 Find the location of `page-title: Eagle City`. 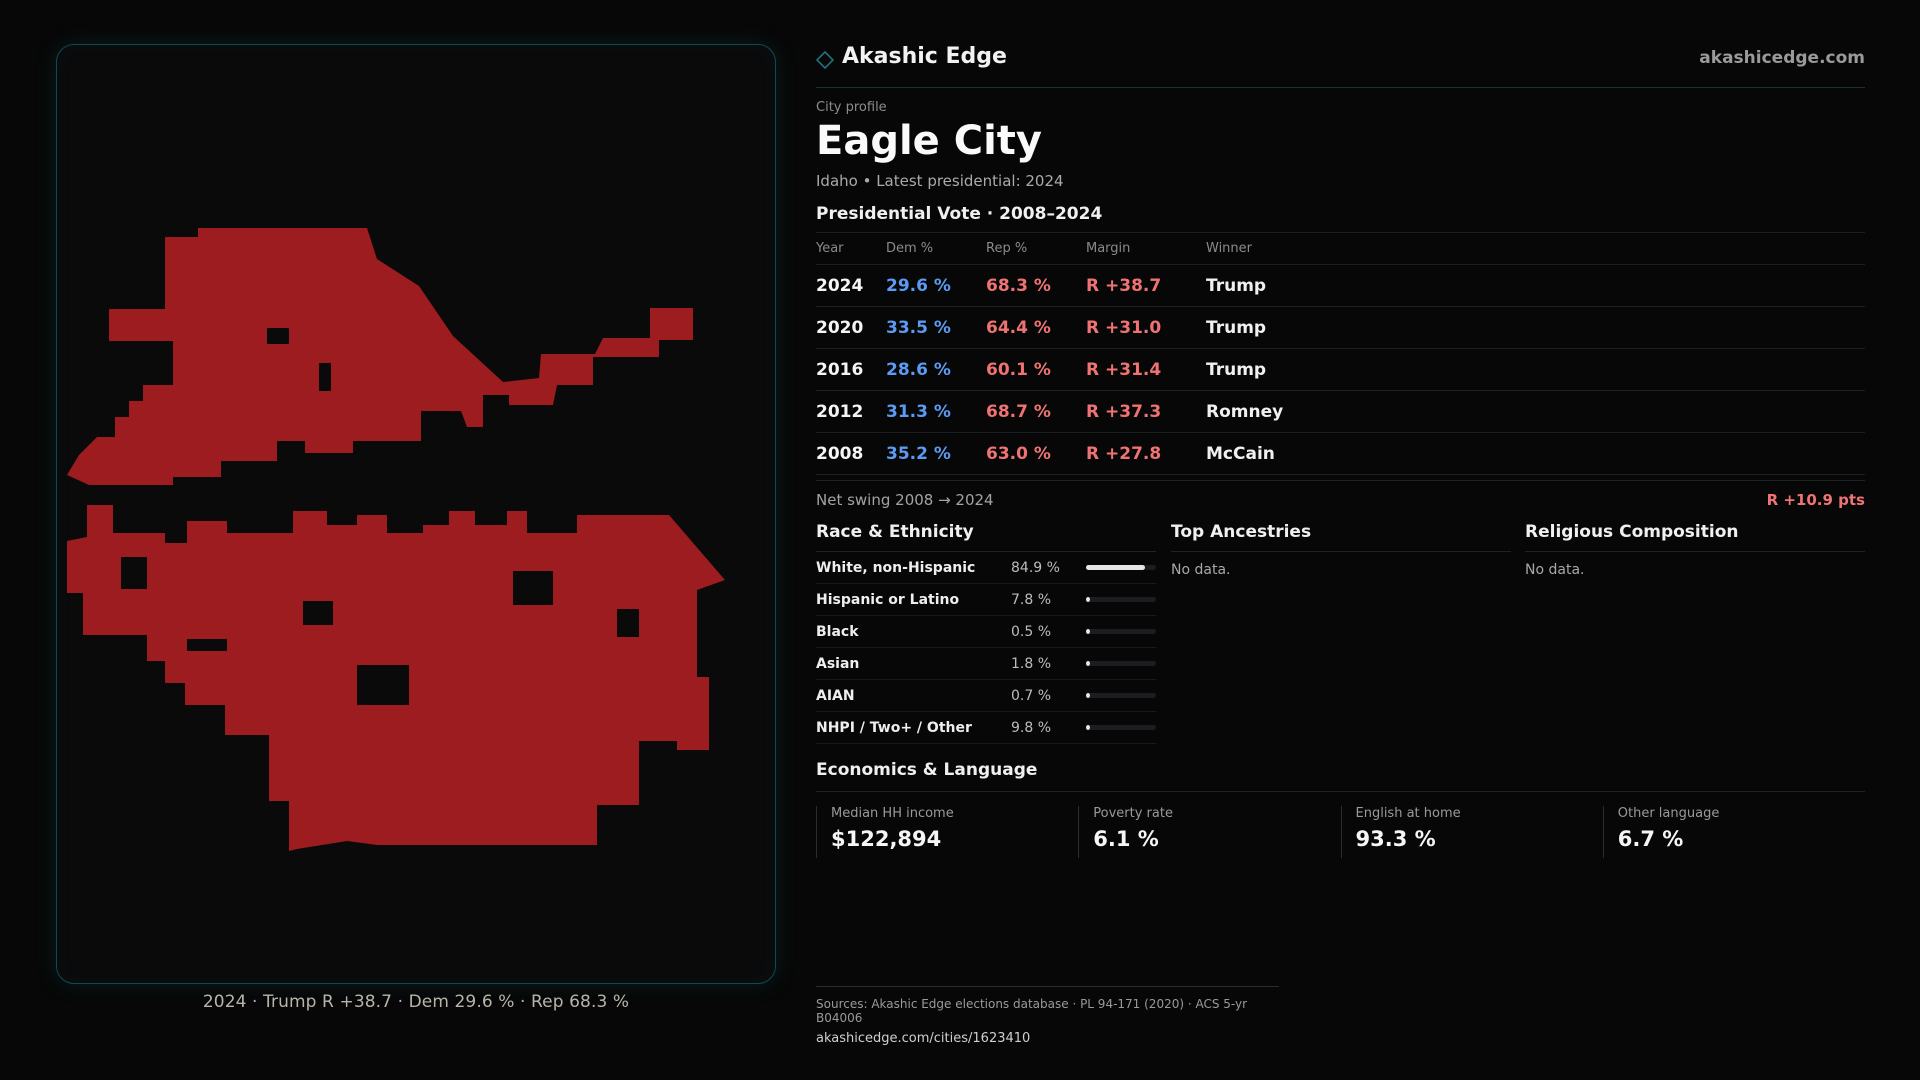

page-title: Eagle City is located at coordinates (929, 141).